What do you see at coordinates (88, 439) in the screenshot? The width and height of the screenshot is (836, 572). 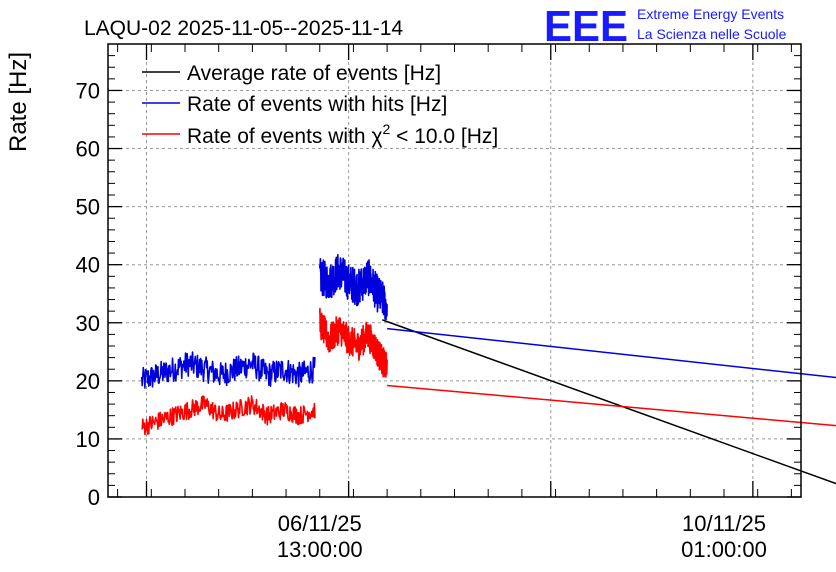 I see `y-tick-label: 10` at bounding box center [88, 439].